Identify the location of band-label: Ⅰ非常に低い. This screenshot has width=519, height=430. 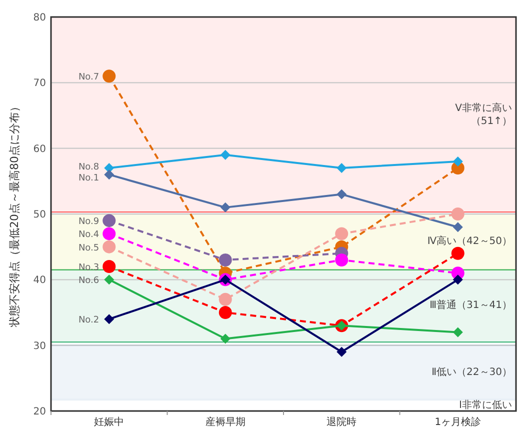
(485, 405).